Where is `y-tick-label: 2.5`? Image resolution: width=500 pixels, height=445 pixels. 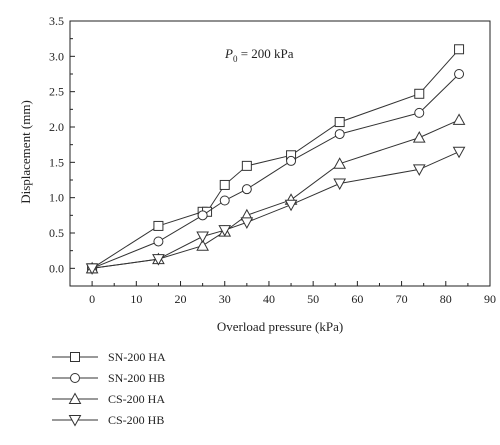
y-tick-label: 2.5 is located at coordinates (56, 92).